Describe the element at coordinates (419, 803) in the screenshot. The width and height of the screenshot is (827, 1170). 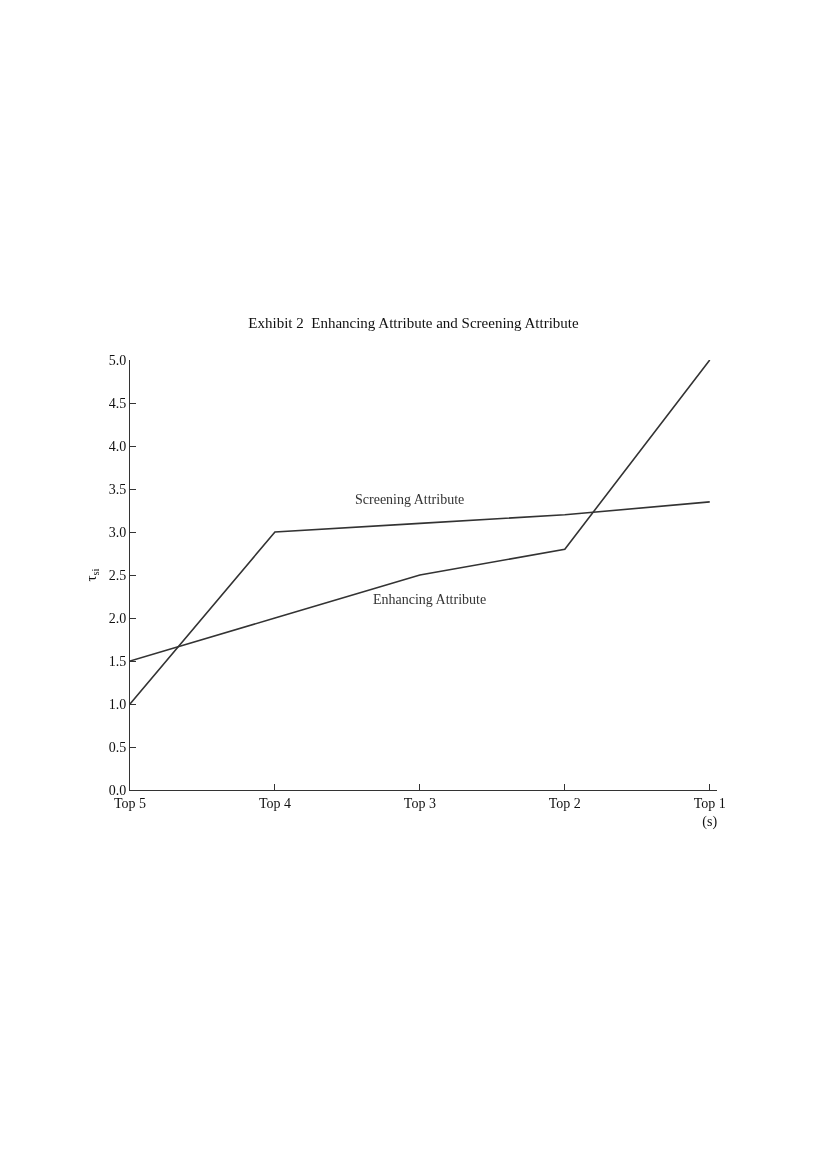
I see `x-tick-label: Top 3` at that location.